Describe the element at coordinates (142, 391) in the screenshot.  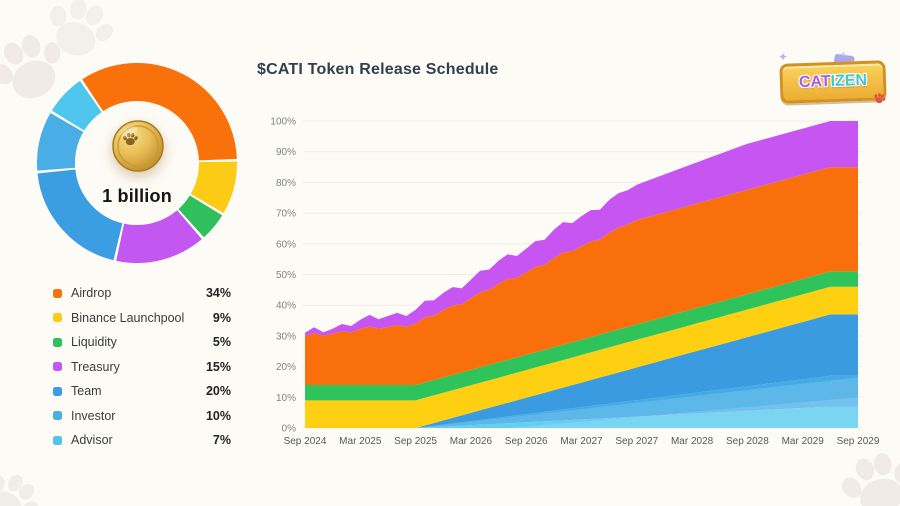
I see `legend-row-team: Team 20%` at that location.